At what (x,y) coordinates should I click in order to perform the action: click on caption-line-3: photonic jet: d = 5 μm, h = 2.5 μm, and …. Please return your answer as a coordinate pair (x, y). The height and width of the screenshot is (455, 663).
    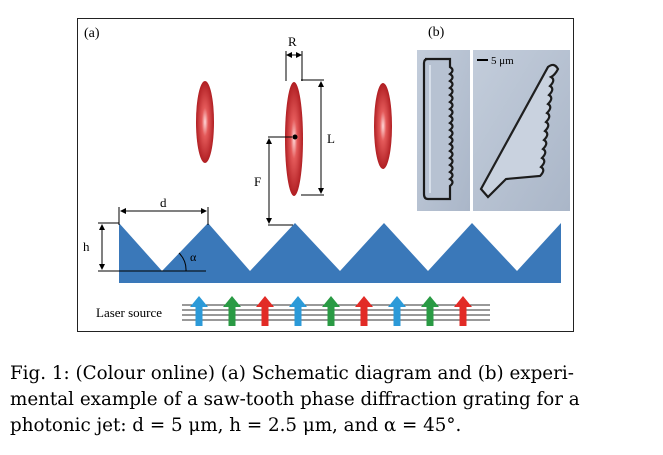
    Looking at the image, I should click on (236, 425).